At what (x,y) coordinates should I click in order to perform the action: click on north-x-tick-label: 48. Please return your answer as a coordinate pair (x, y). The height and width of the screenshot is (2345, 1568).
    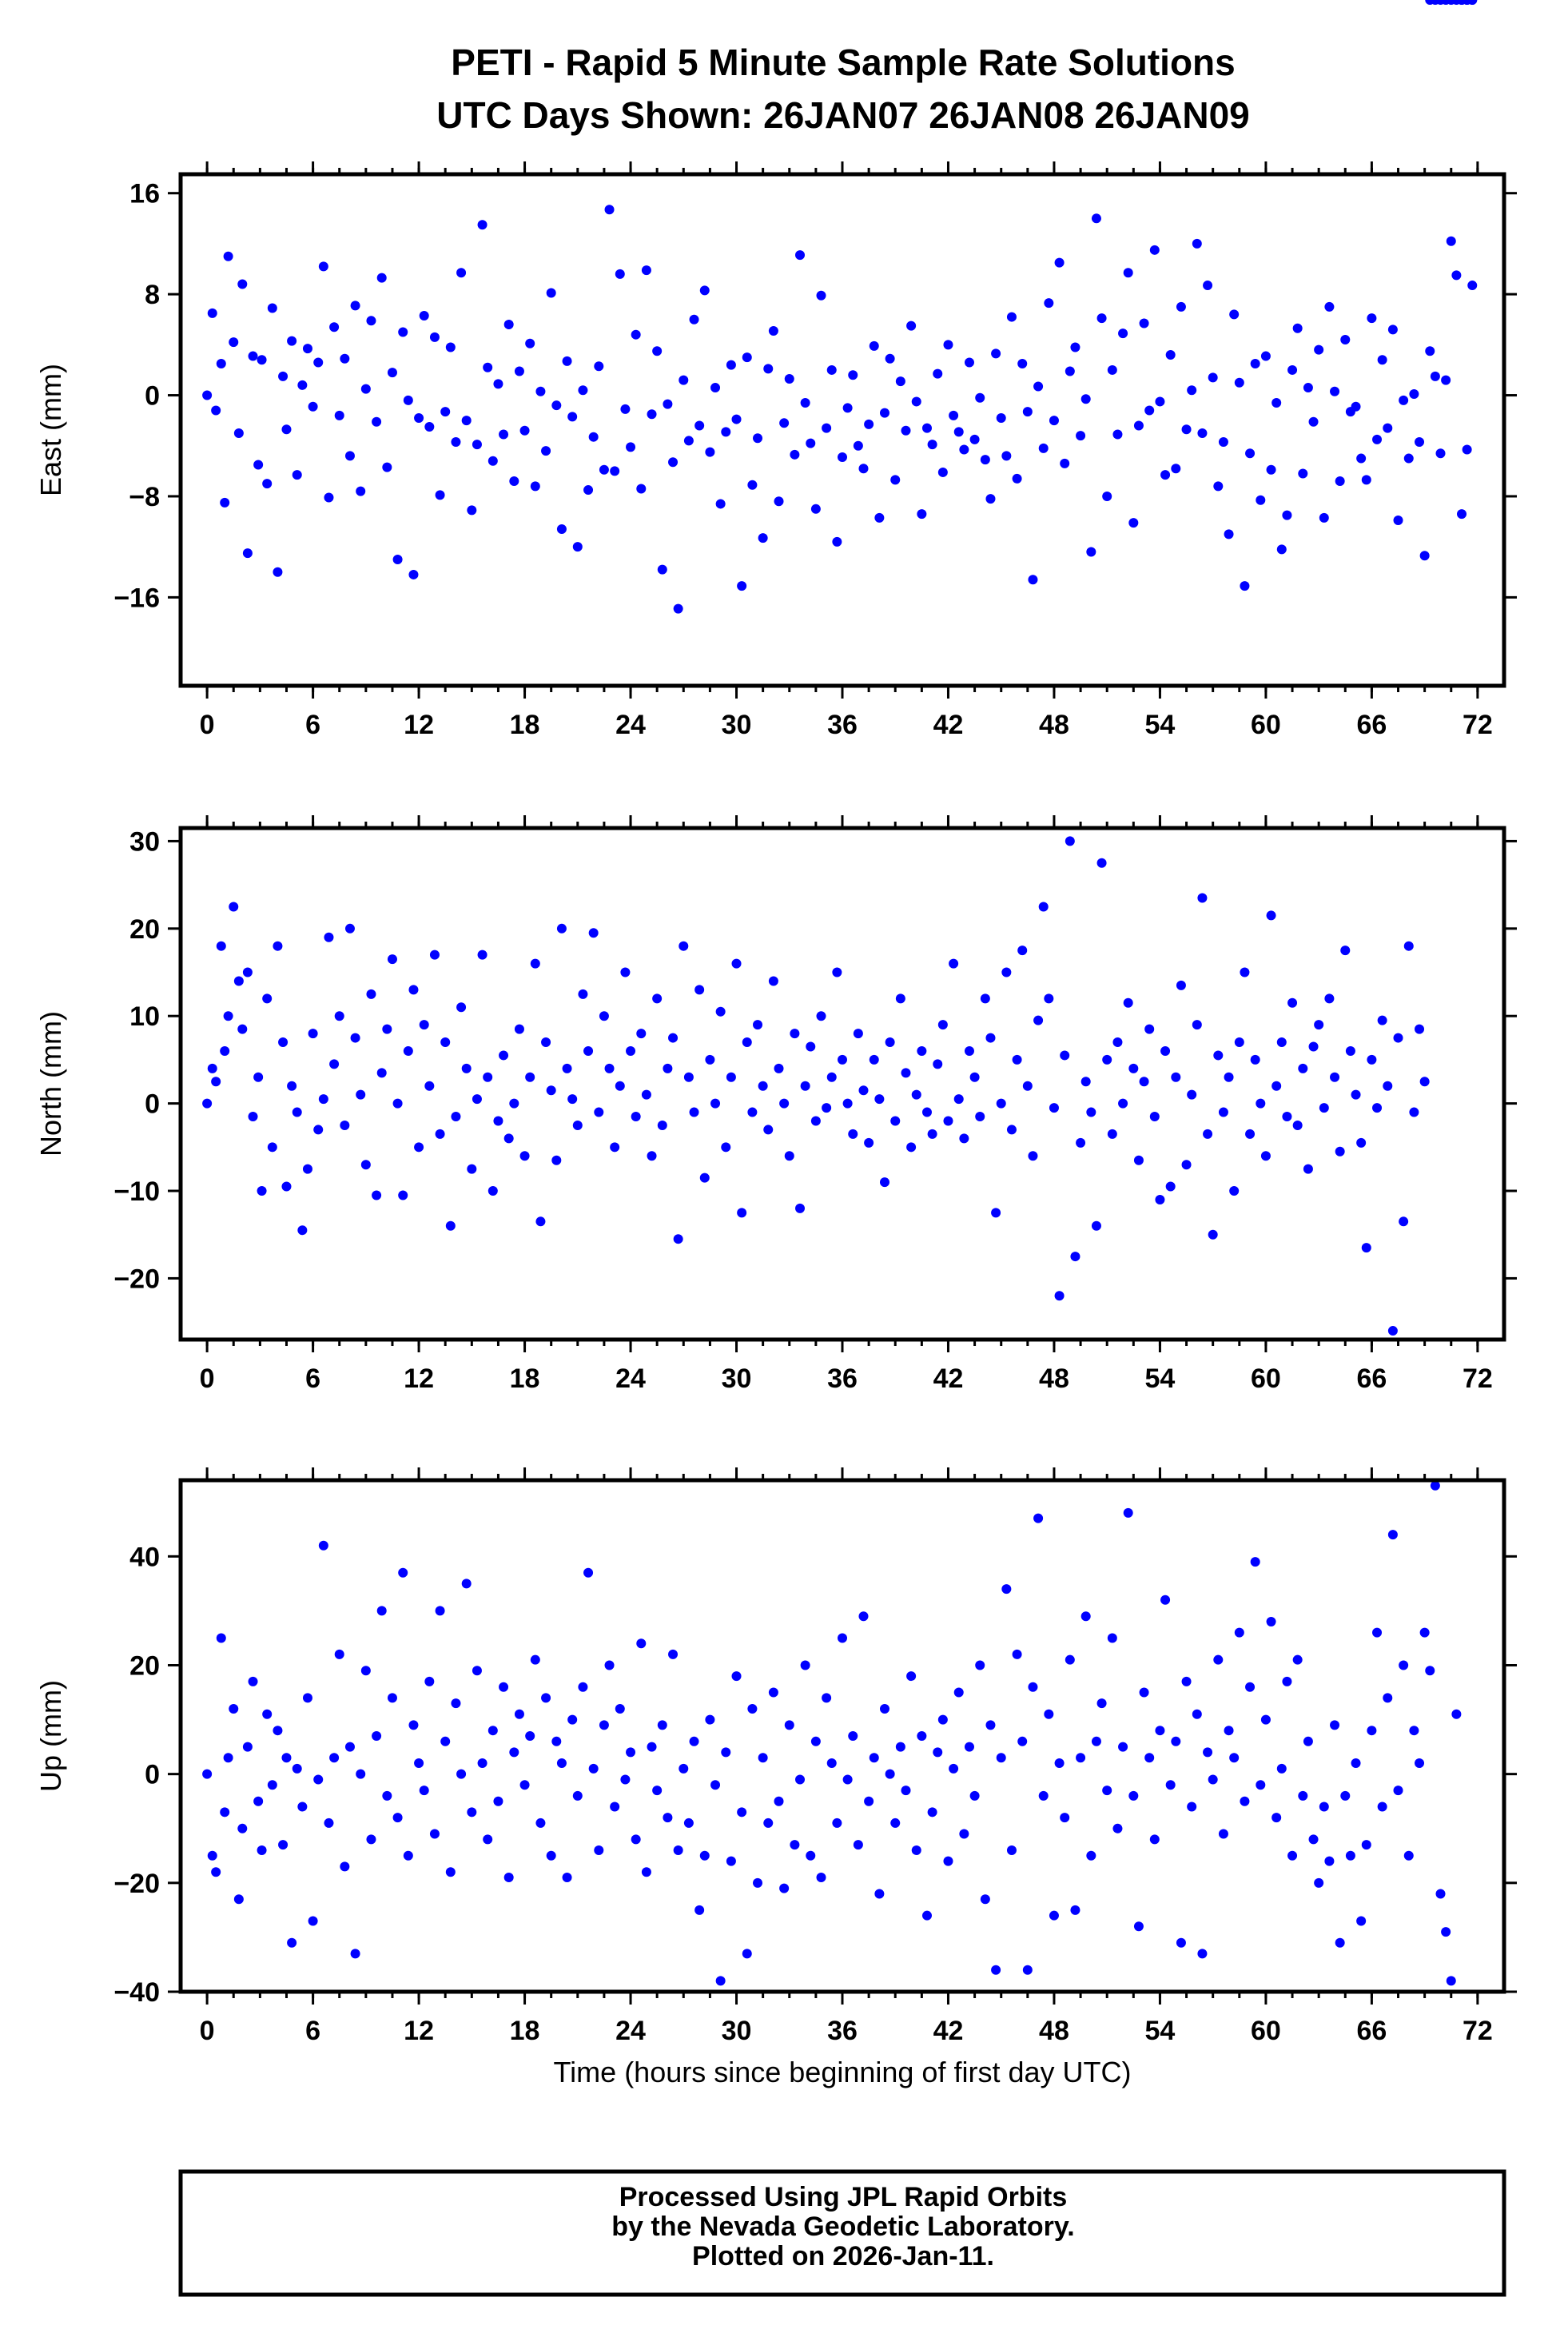
    Looking at the image, I should click on (1054, 1379).